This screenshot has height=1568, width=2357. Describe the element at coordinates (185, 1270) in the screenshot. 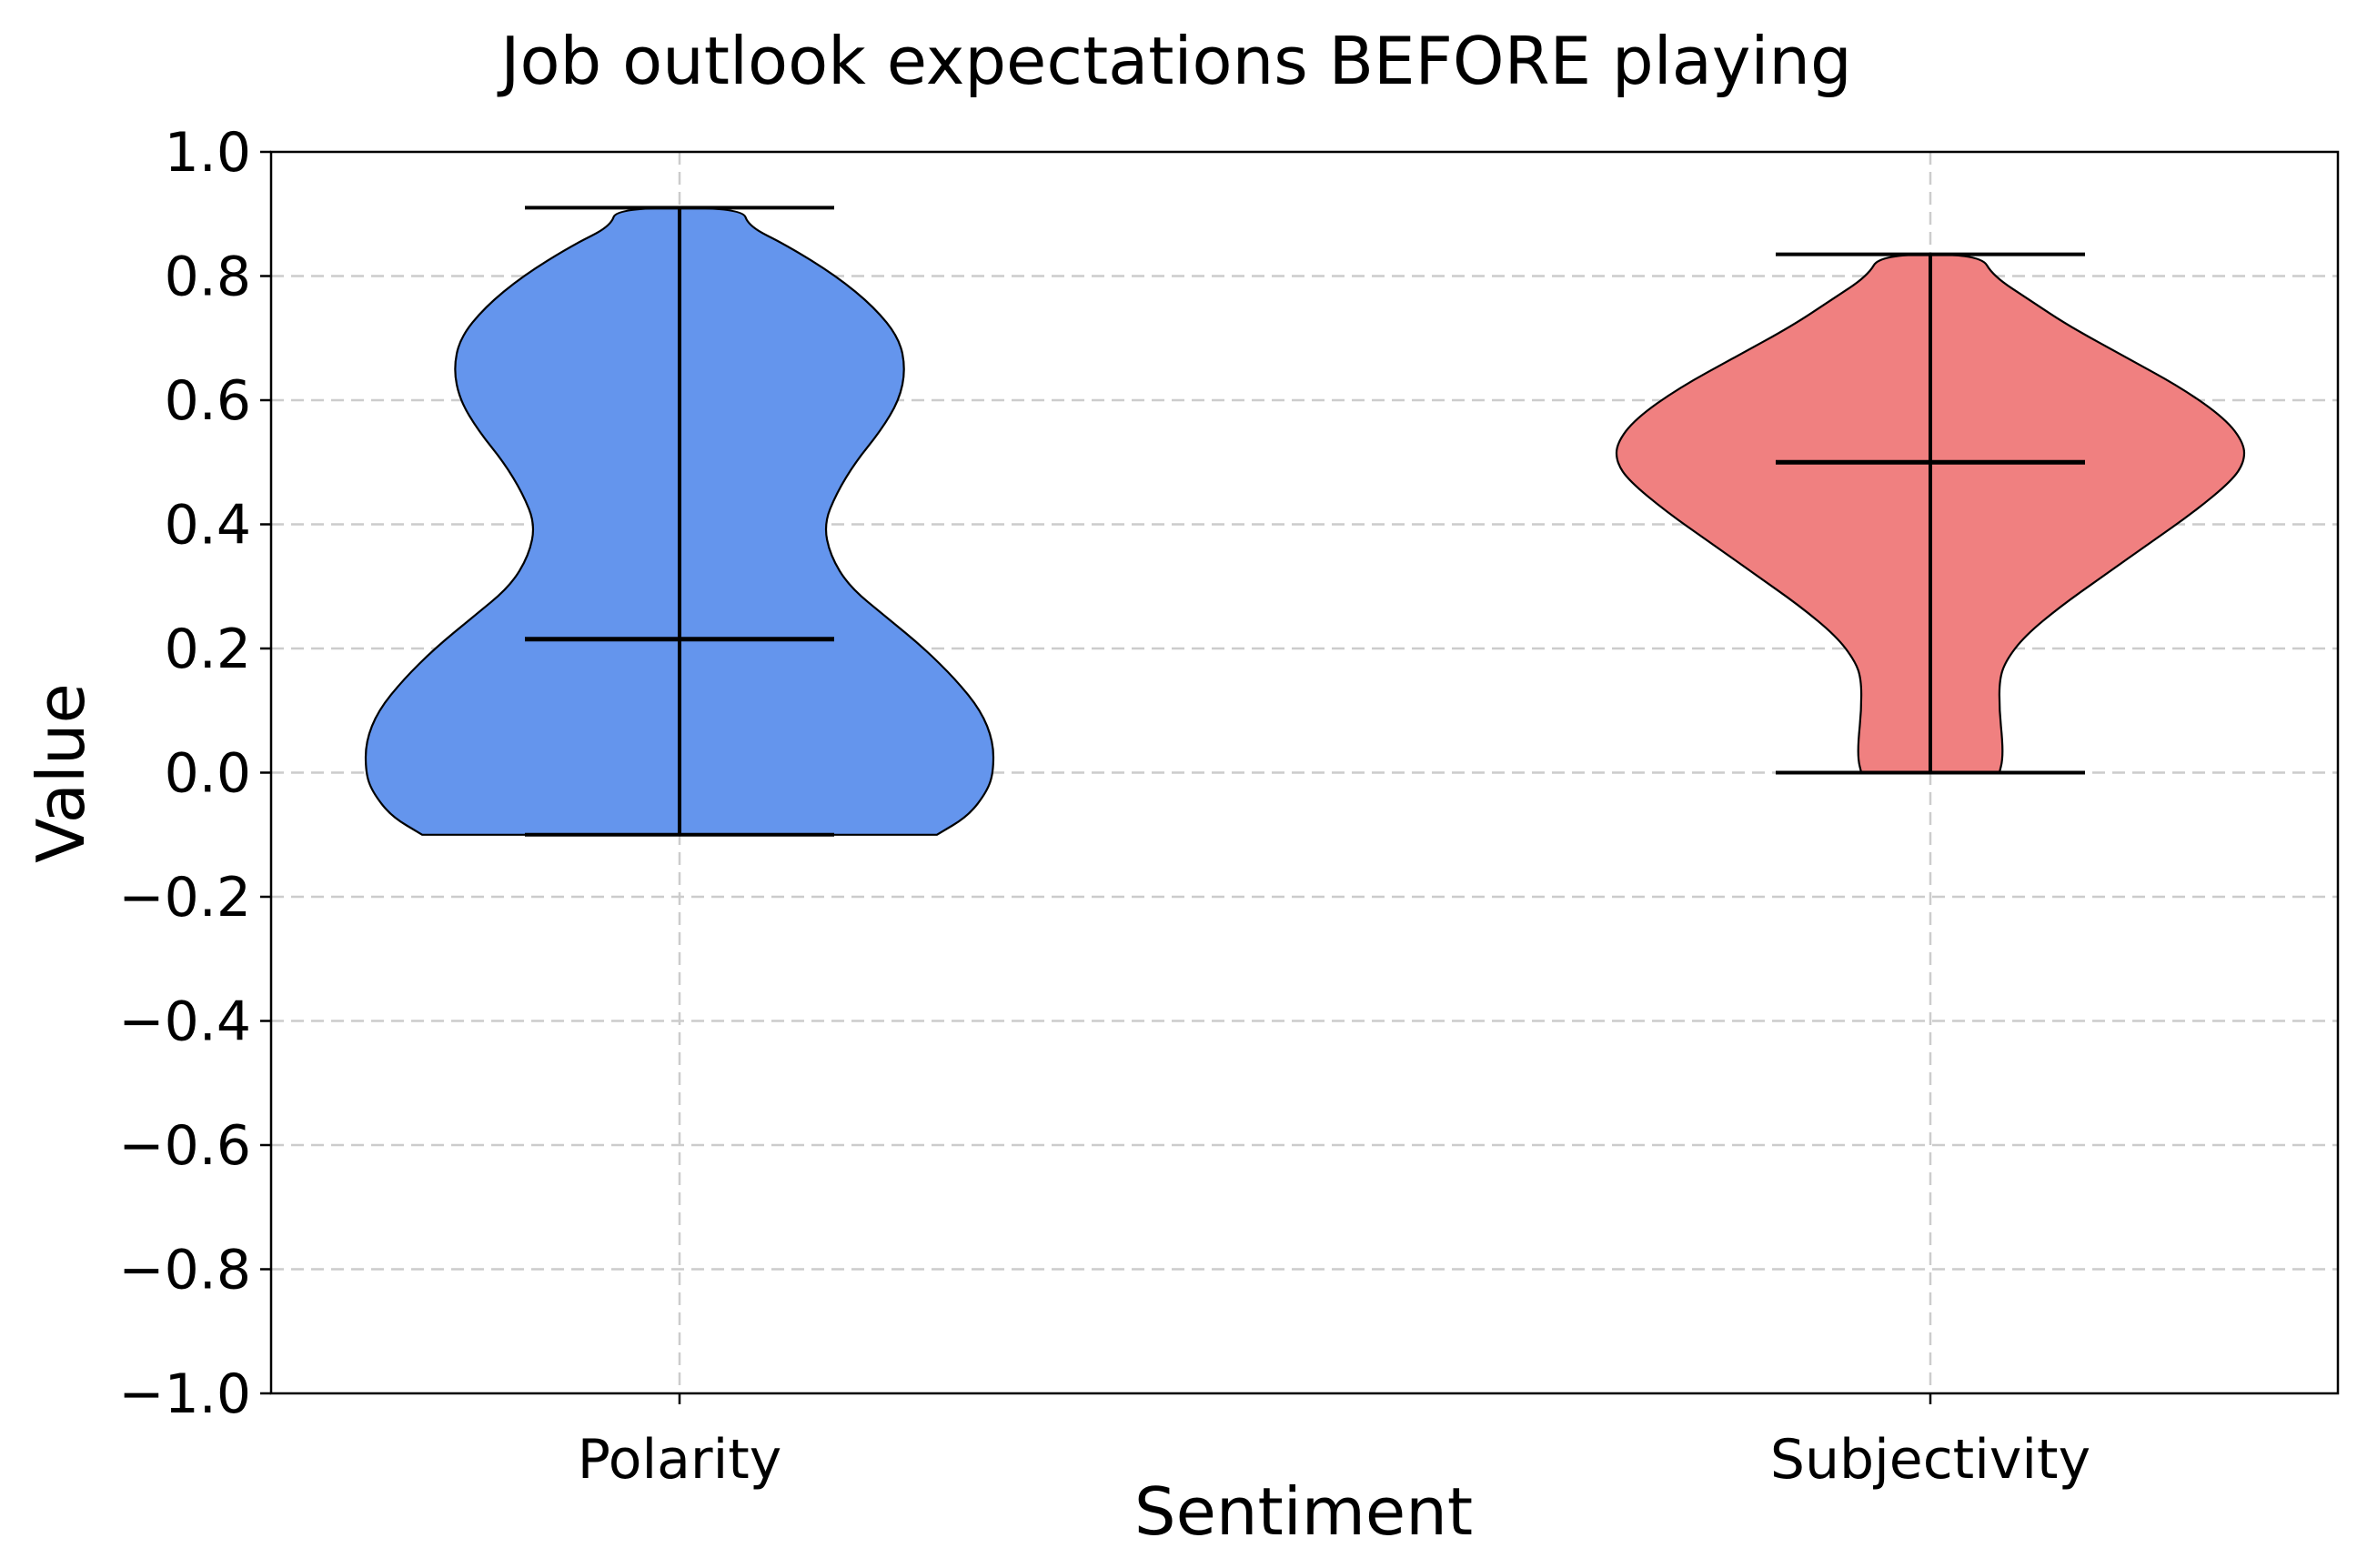

I see `y-tick-label: −0.8` at that location.